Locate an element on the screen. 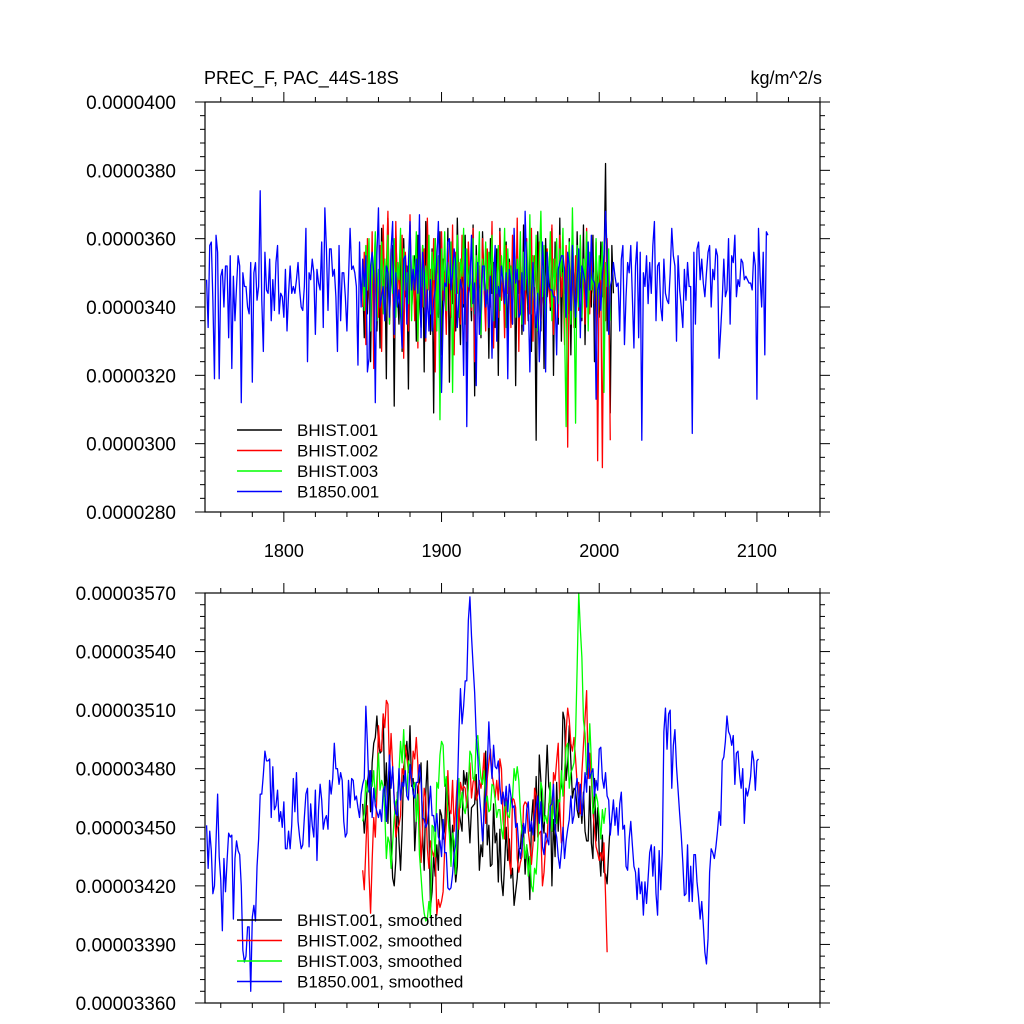 The height and width of the screenshot is (1024, 1024). x-tick-label: 2000 is located at coordinates (599, 551).